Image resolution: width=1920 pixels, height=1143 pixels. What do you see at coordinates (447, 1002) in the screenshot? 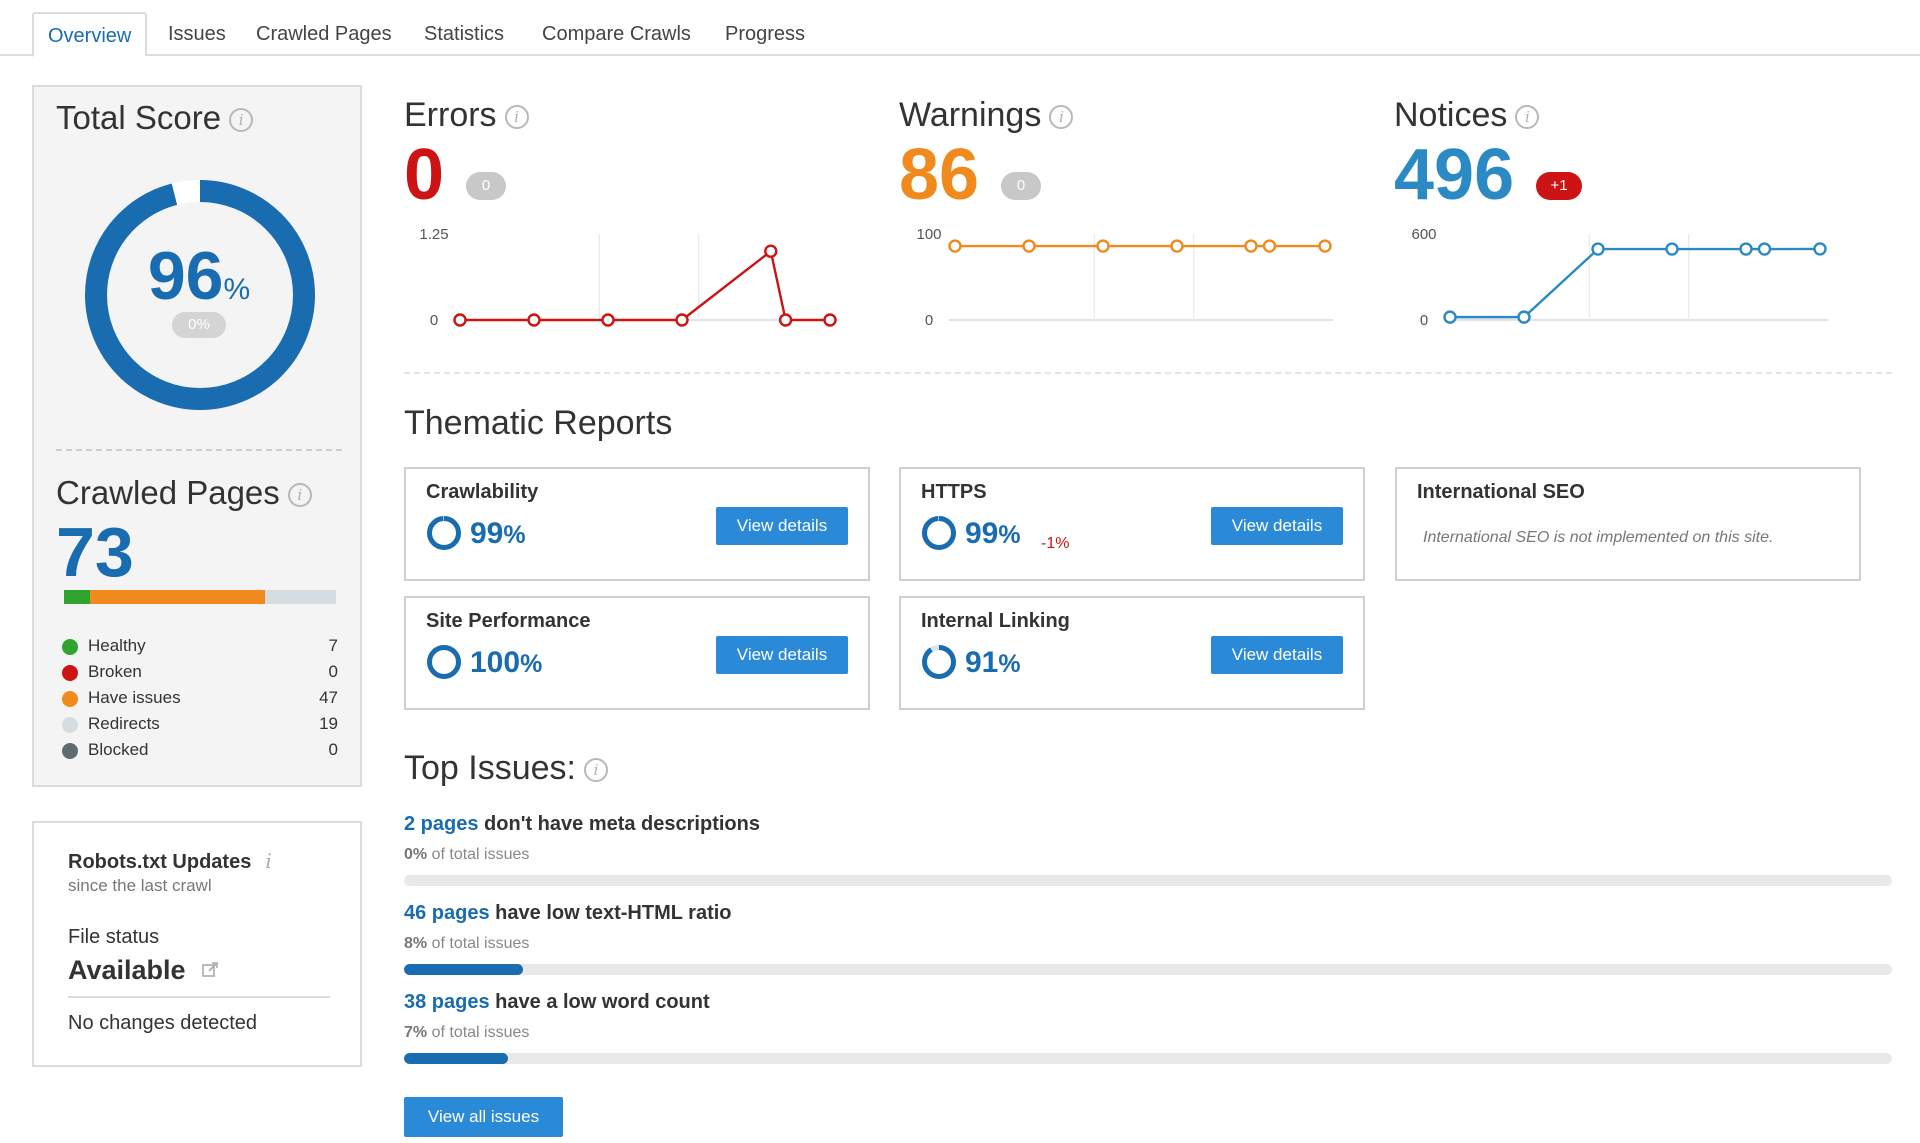
I see `issue-count-link: 38 pages` at bounding box center [447, 1002].